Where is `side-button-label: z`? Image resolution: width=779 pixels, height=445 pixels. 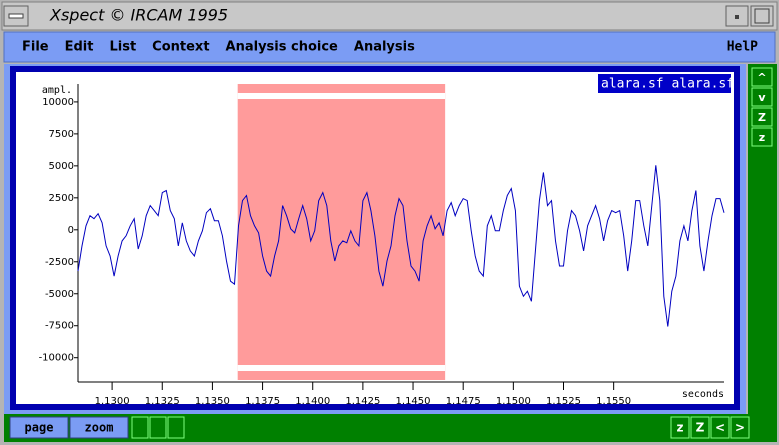 side-button-label: z is located at coordinates (762, 137).